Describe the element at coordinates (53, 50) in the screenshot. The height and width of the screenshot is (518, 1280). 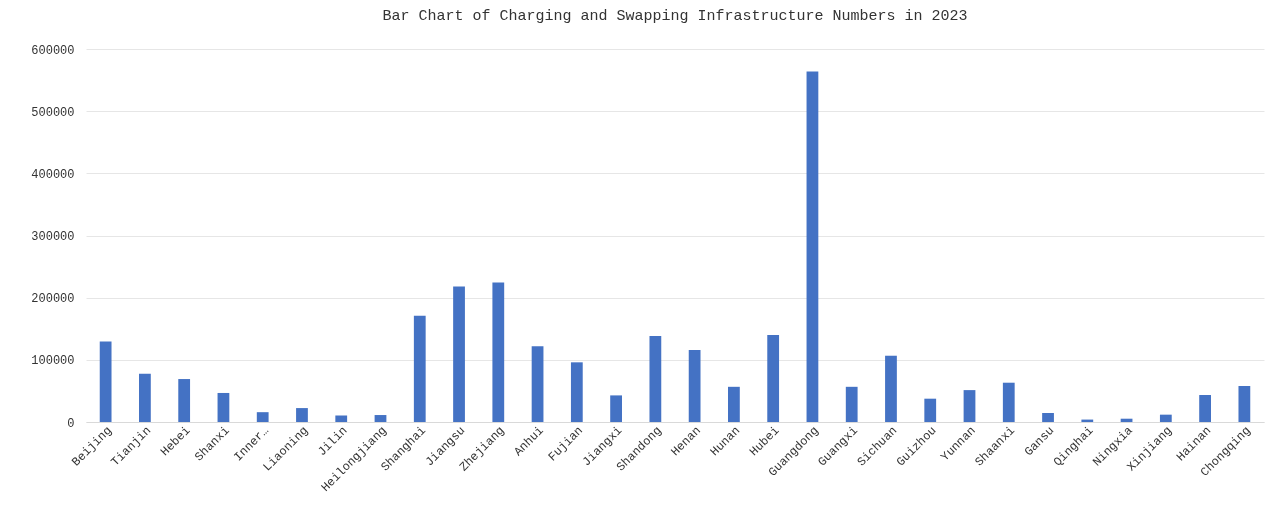
I see `y-tick-label: 600000` at that location.